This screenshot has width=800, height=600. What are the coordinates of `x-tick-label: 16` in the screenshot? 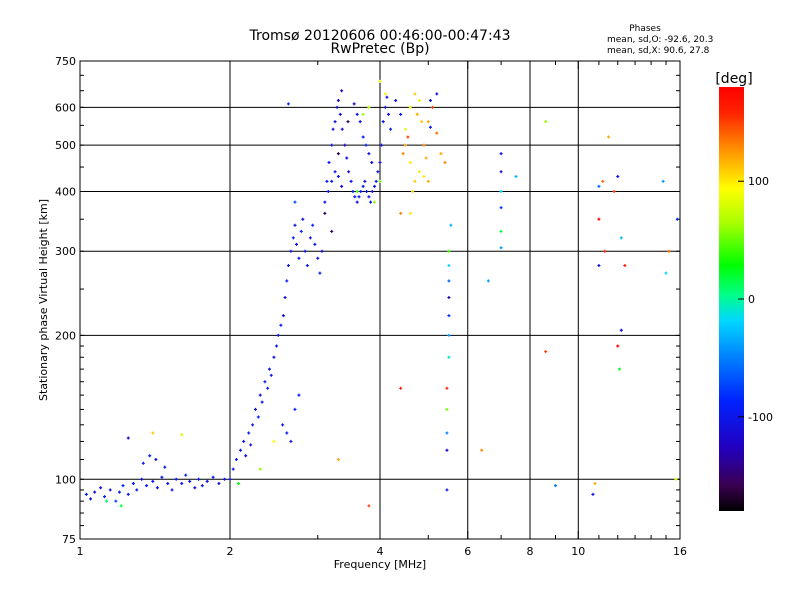 It's located at (680, 551).